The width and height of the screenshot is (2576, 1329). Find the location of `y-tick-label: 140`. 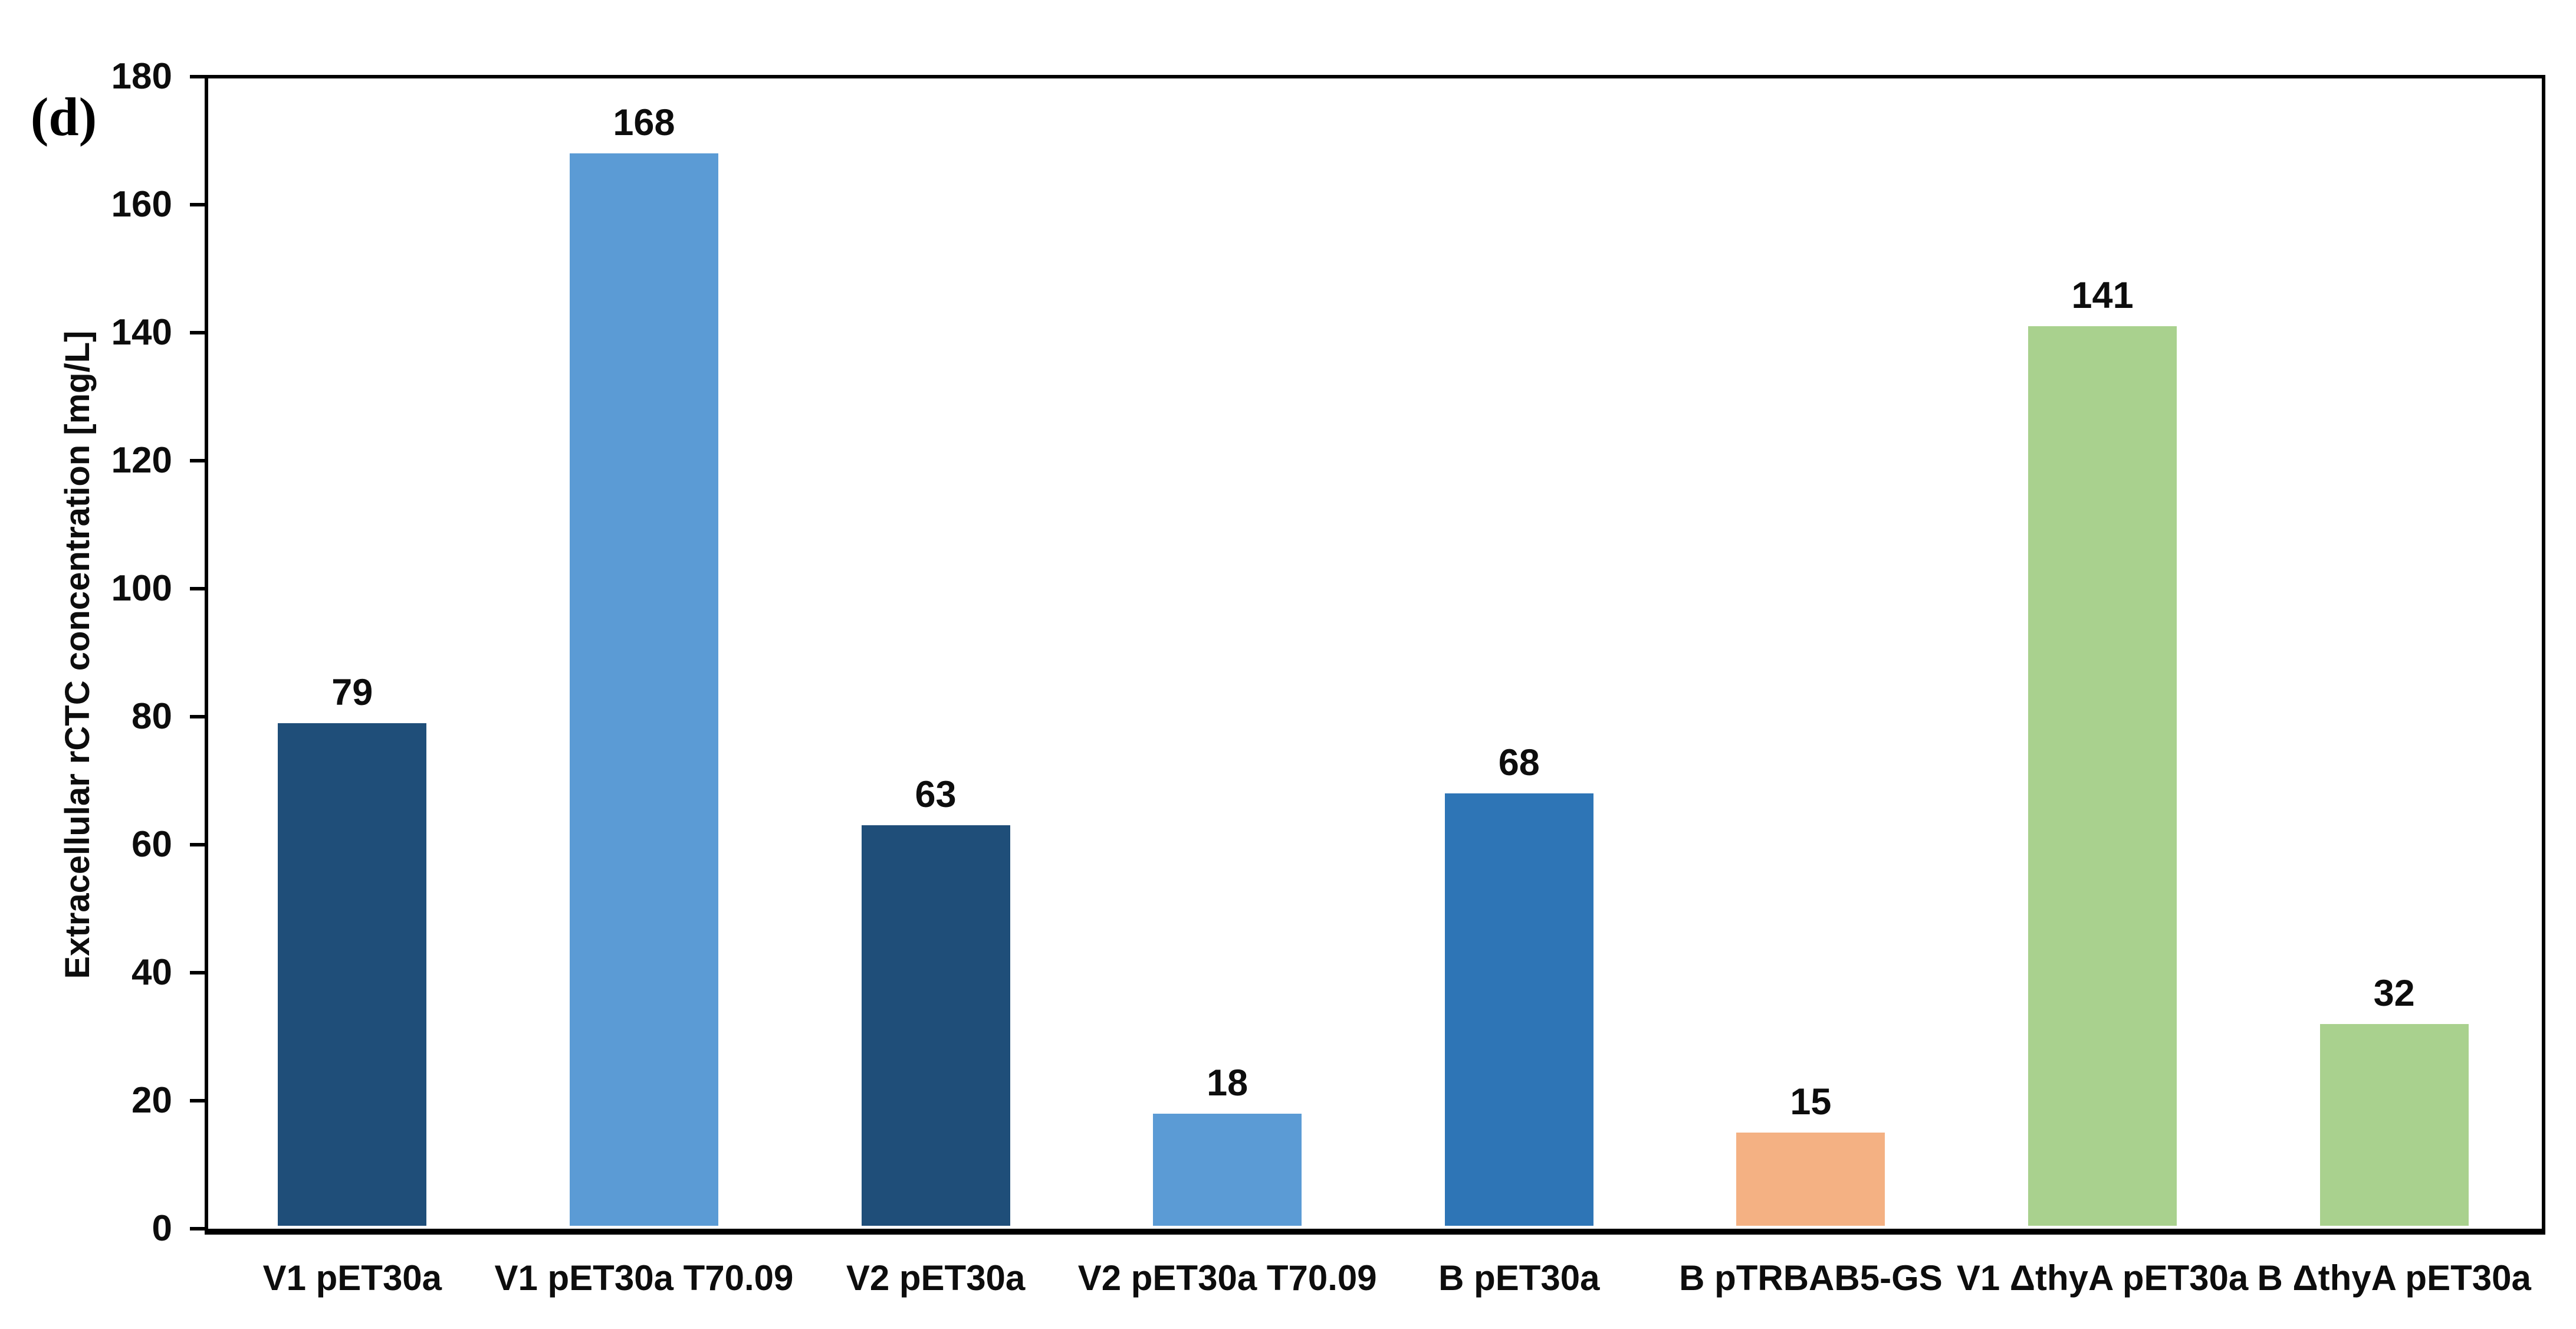

y-tick-label: 140 is located at coordinates (141, 332).